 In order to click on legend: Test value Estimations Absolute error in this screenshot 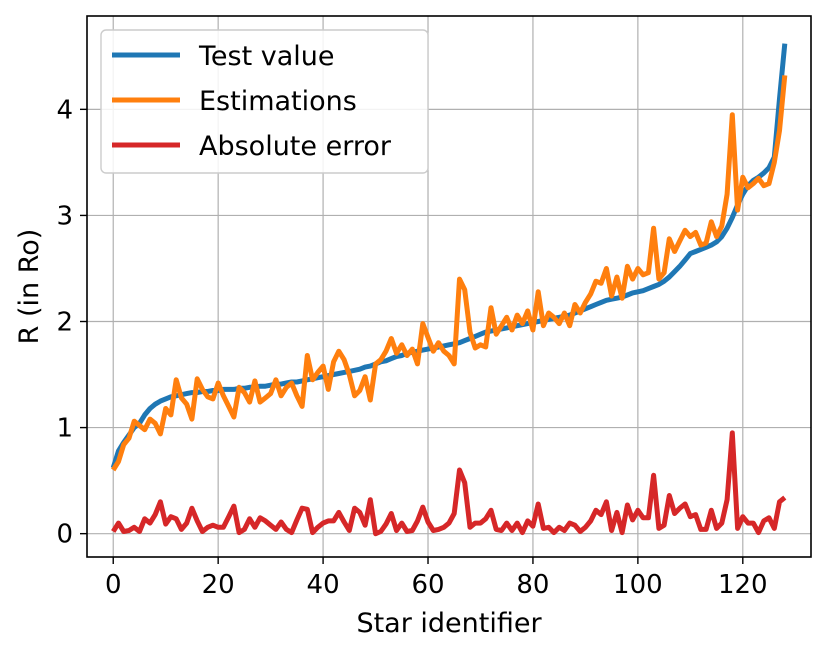, I will do `click(264, 101)`.